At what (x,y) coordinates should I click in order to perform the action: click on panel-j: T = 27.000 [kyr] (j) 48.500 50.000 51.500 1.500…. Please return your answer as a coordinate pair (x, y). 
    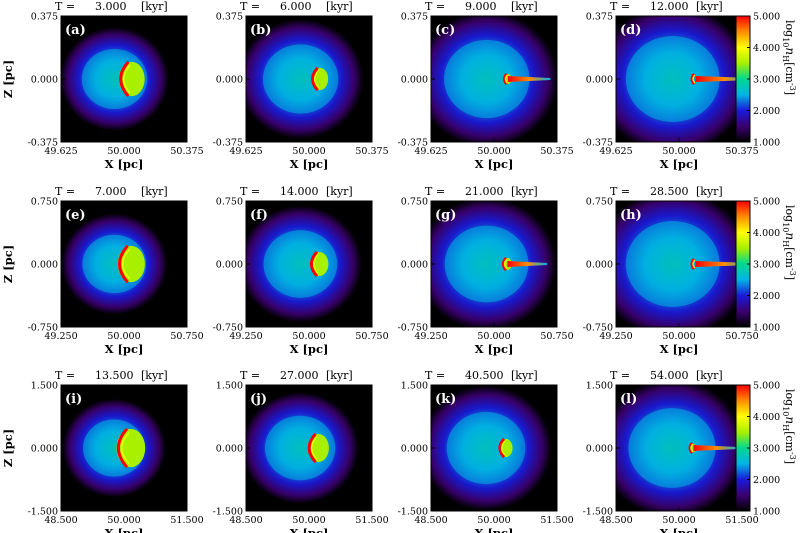
    Looking at the image, I should click on (301, 451).